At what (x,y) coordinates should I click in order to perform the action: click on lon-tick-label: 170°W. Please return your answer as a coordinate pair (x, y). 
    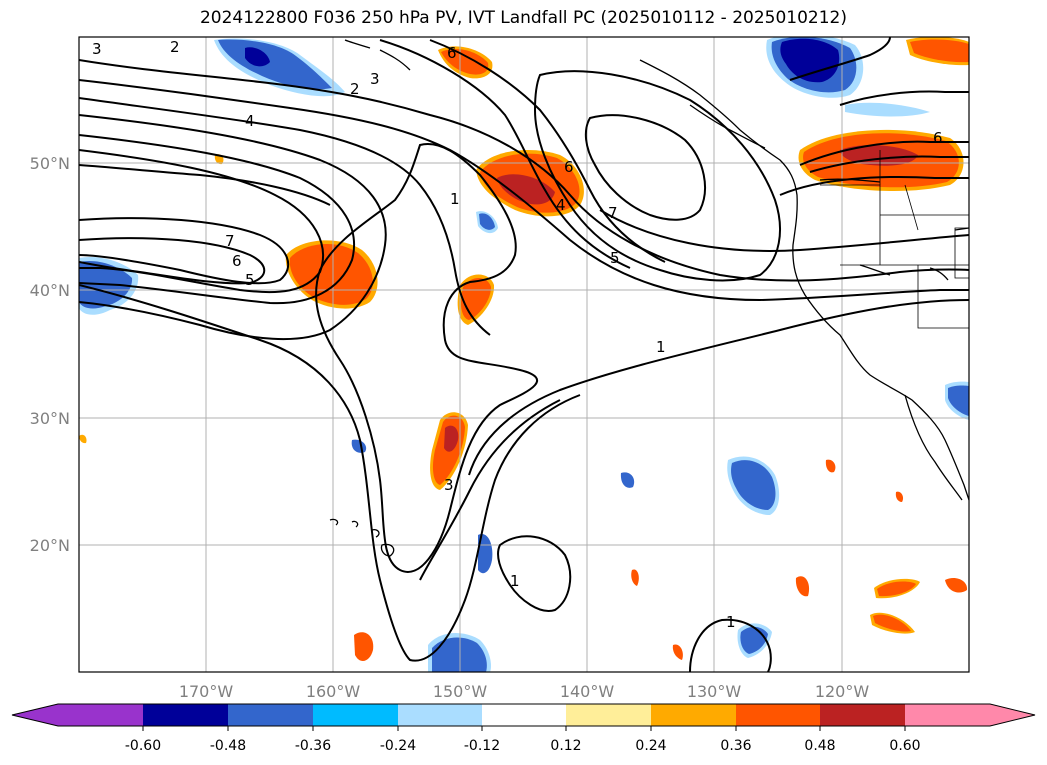
    Looking at the image, I should click on (206, 691).